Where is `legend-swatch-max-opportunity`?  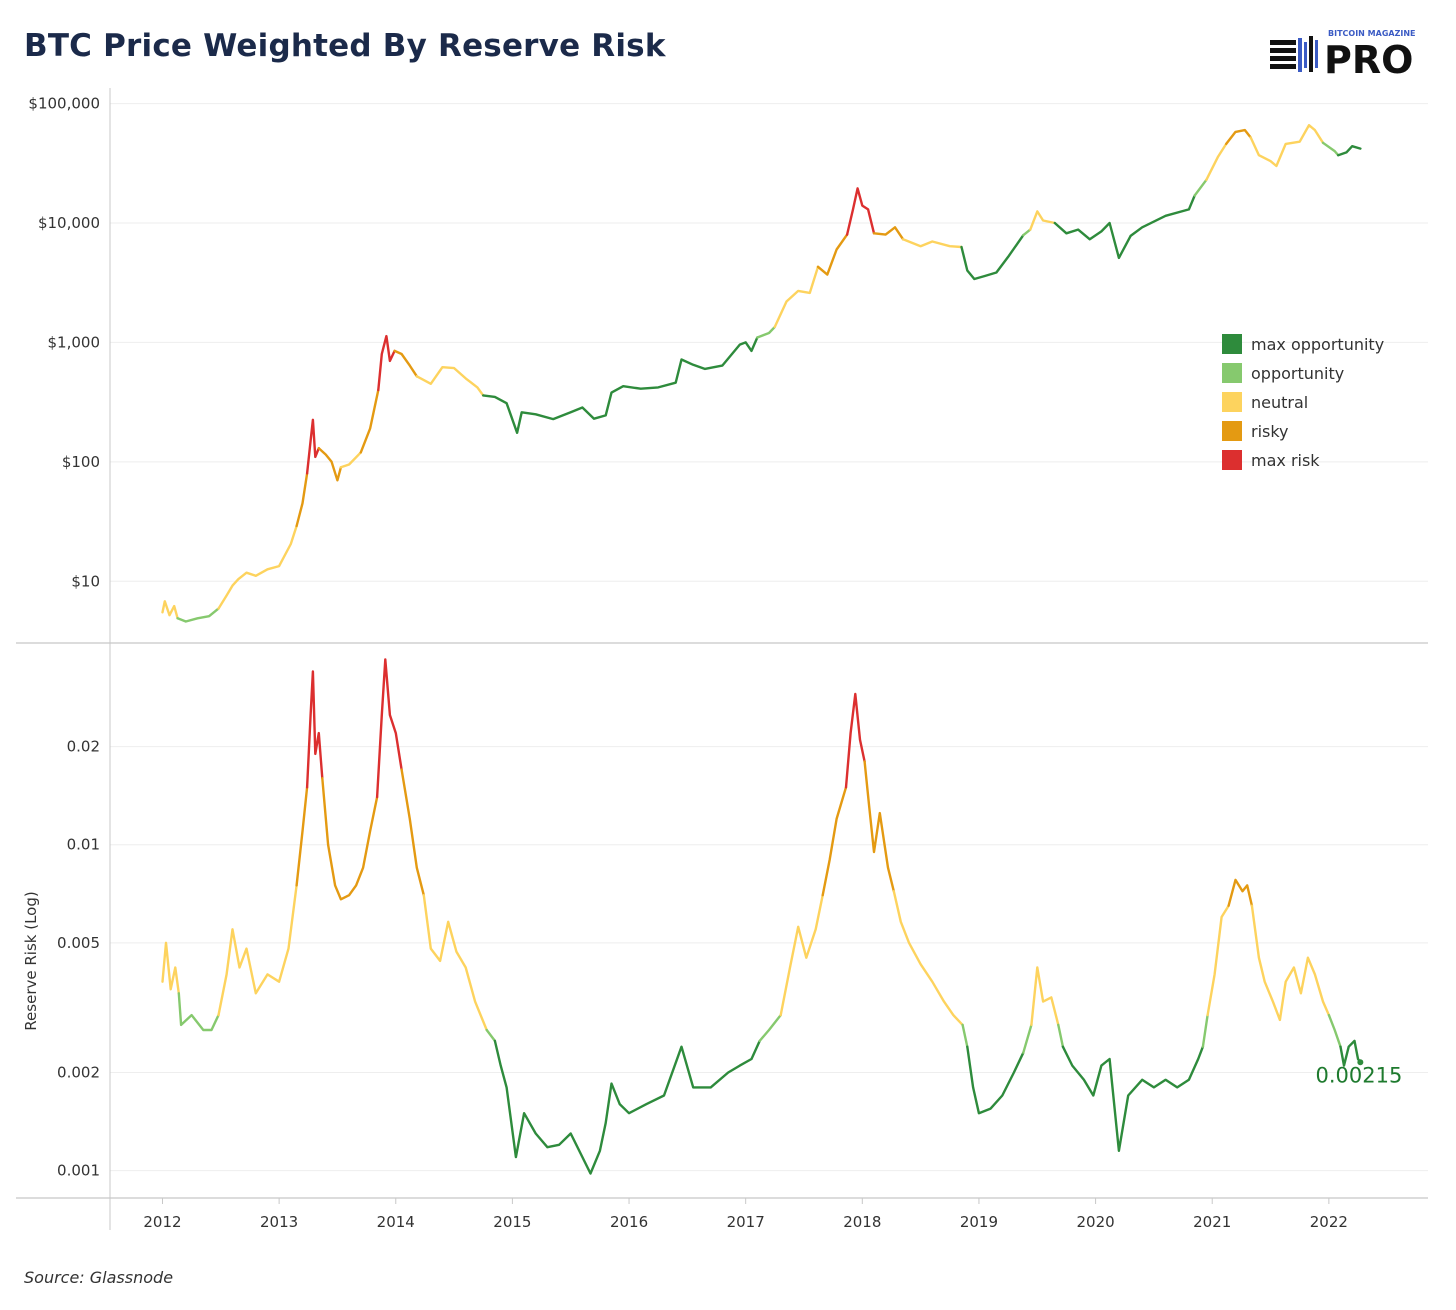
legend-swatch-max-opportunity is located at coordinates (1232, 344).